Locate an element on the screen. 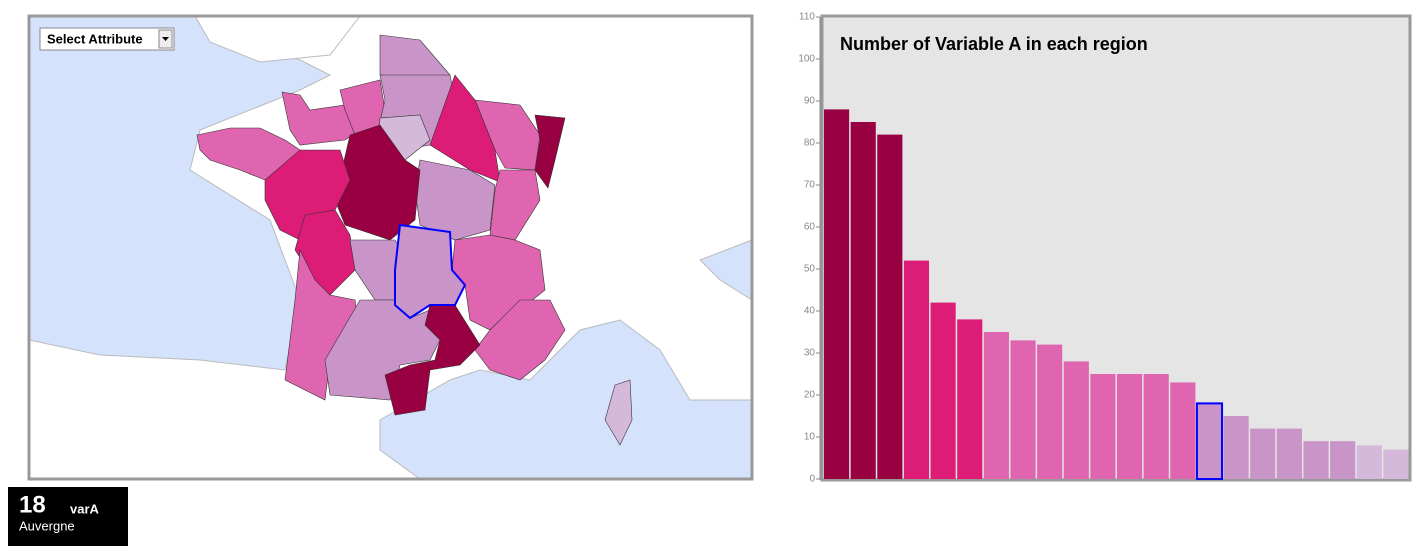 This screenshot has height=560, width=1428. info-value: 18 is located at coordinates (32, 504).